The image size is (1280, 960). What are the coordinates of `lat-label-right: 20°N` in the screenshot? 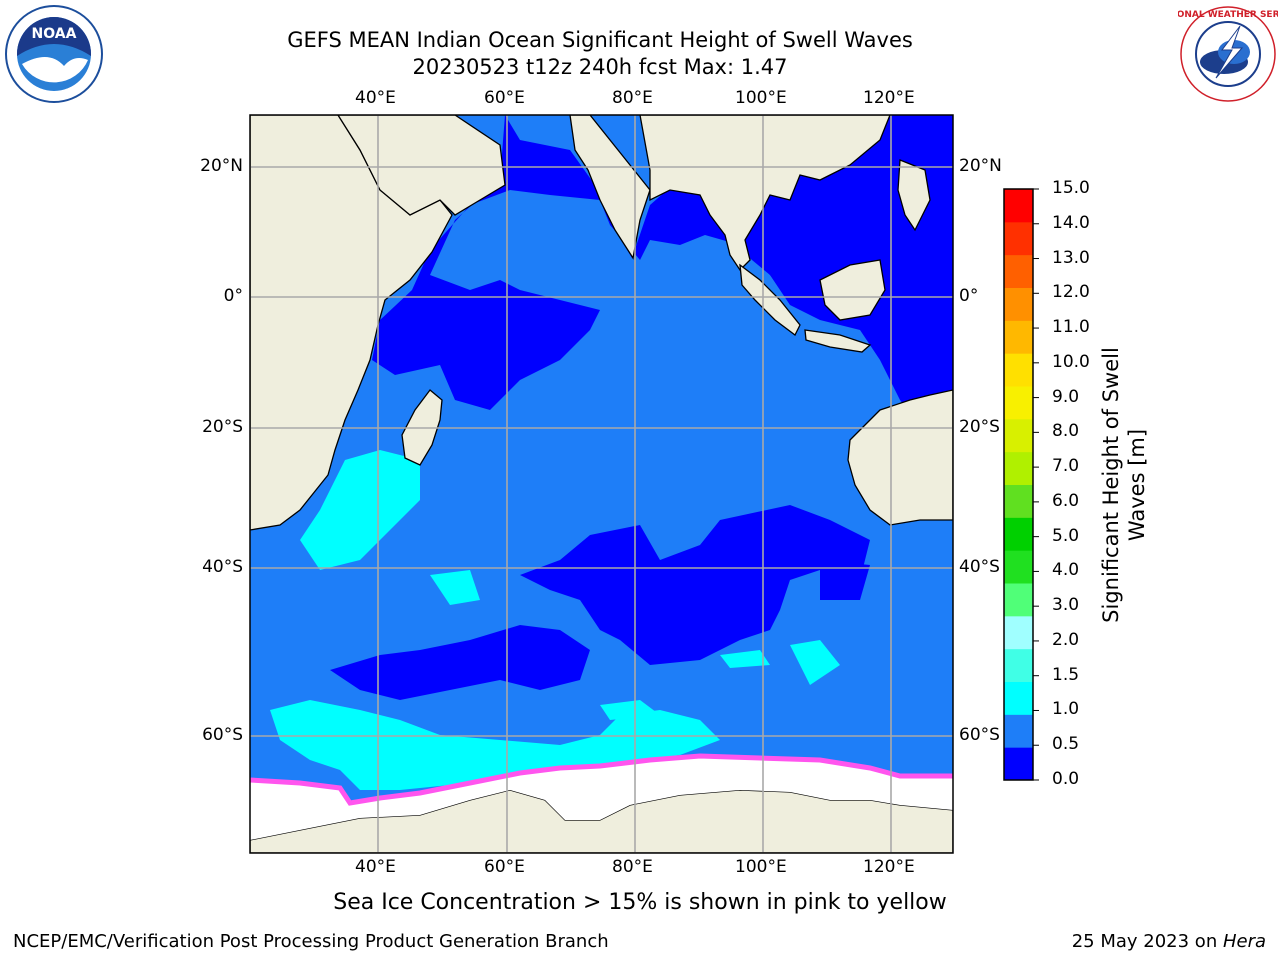 It's located at (980, 166).